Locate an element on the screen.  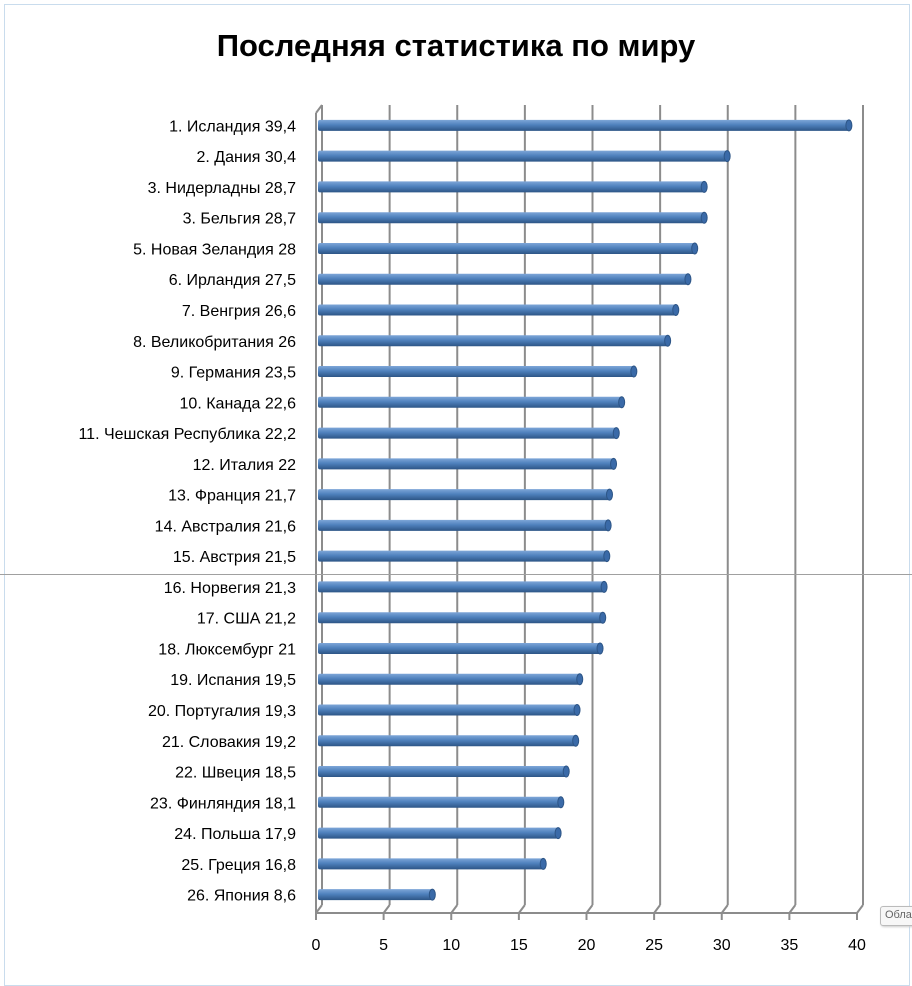
category-label: 7. Венгрия 26,6 is located at coordinates (239, 311).